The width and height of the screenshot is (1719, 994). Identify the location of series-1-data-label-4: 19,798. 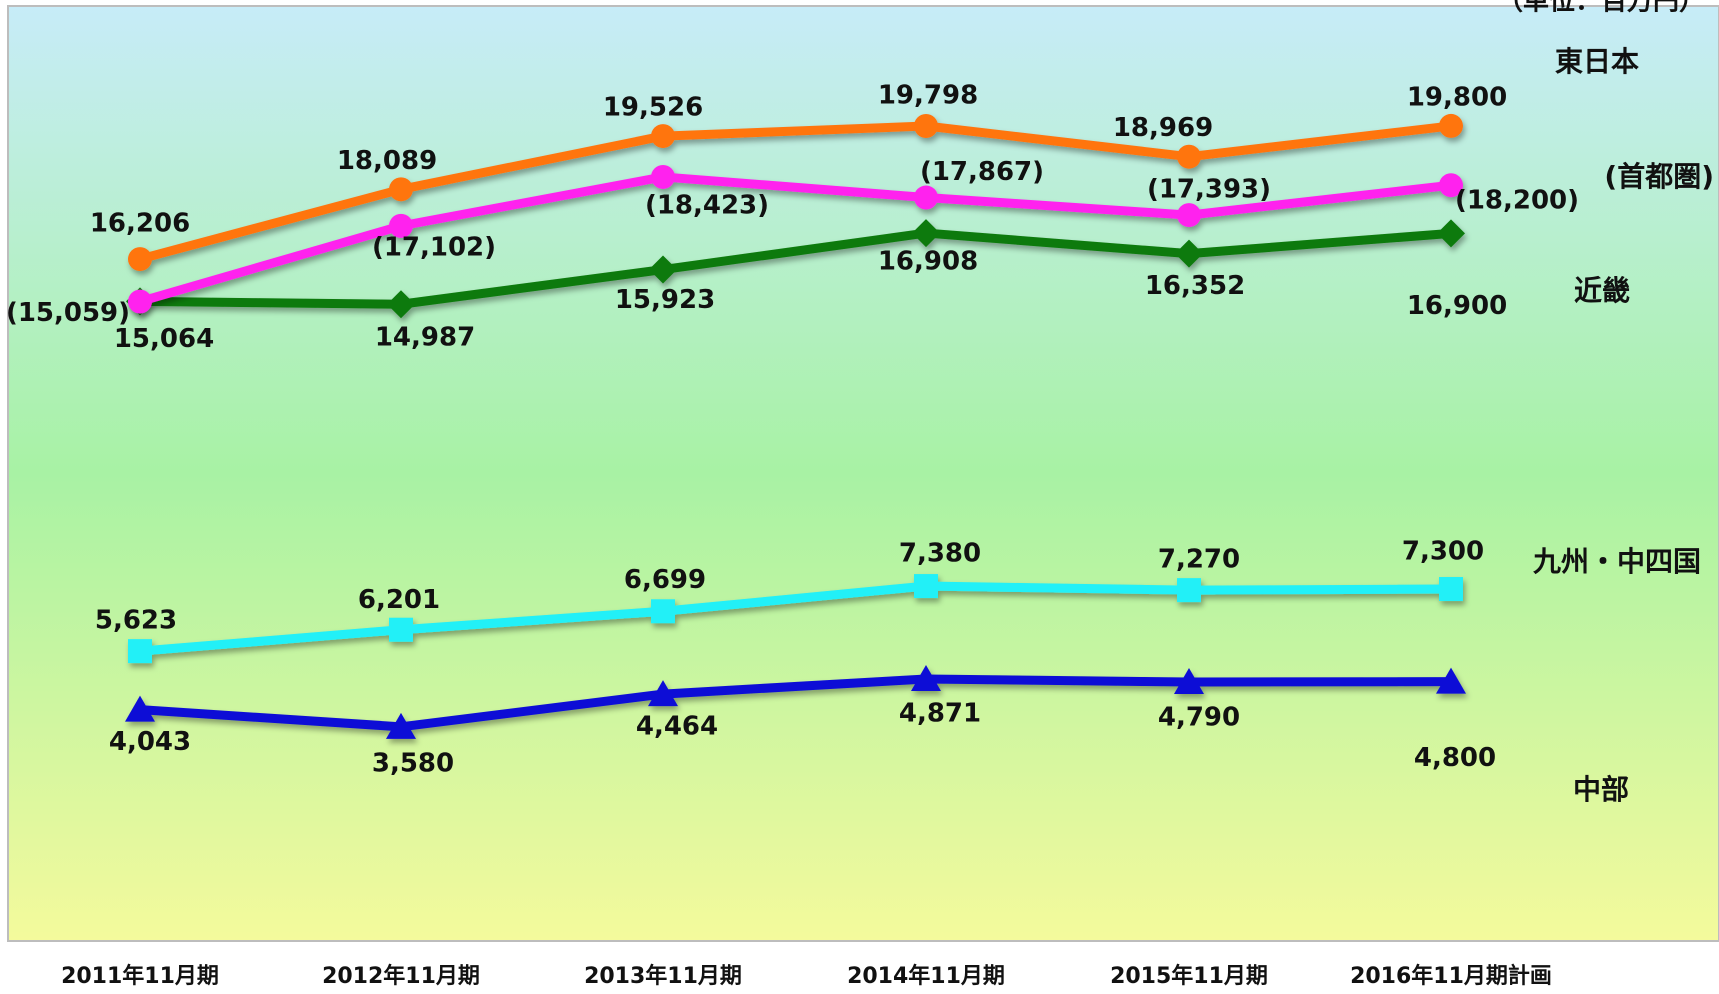
(928, 96).